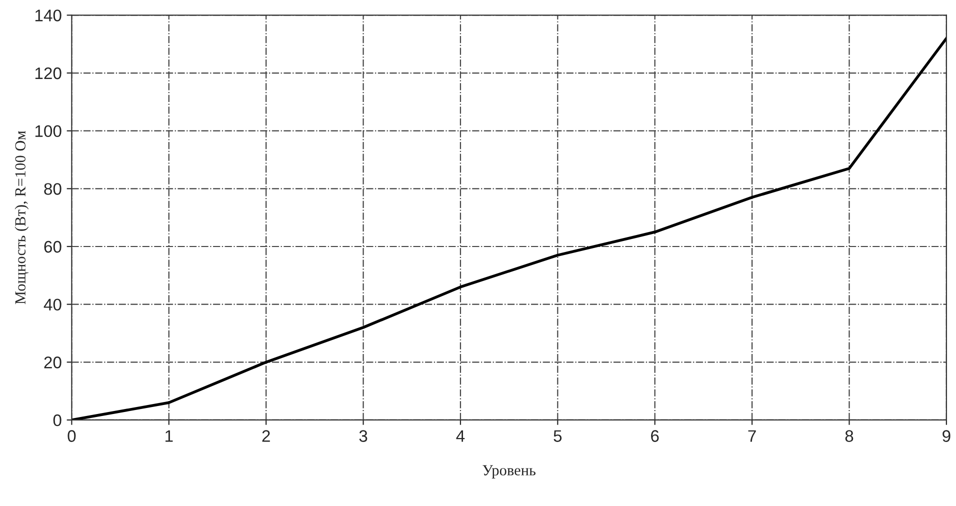 The width and height of the screenshot is (956, 506). I want to click on y-tick-label: 20, so click(53, 362).